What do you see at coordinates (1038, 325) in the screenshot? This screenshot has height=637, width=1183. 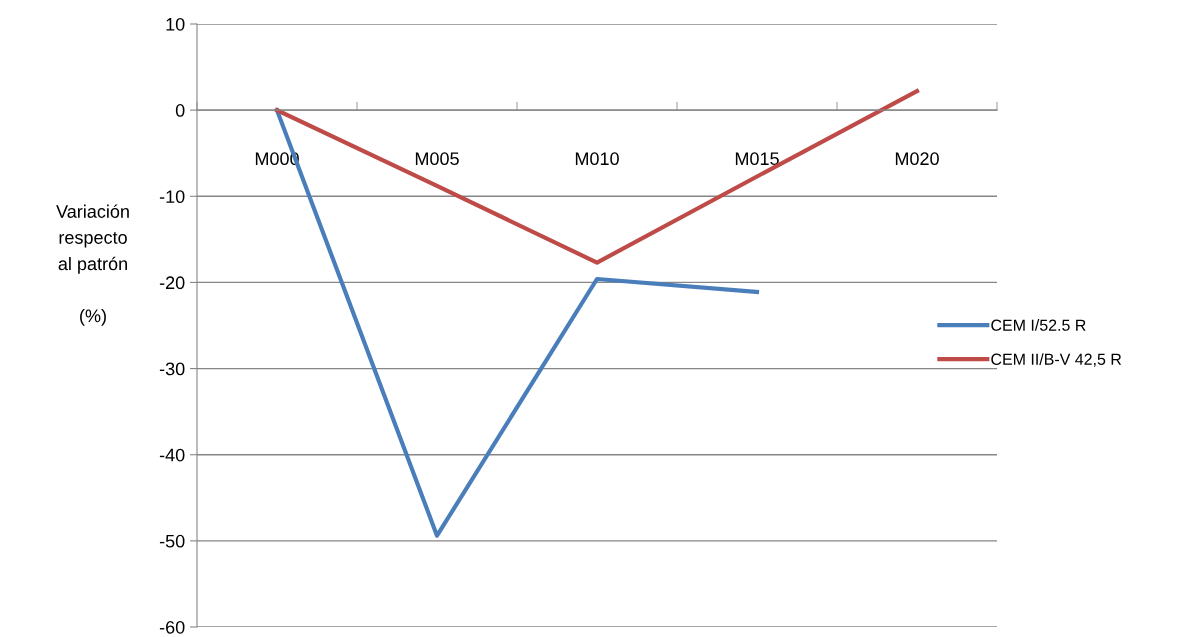 I see `legend-label: CEM I/52.5 R` at bounding box center [1038, 325].